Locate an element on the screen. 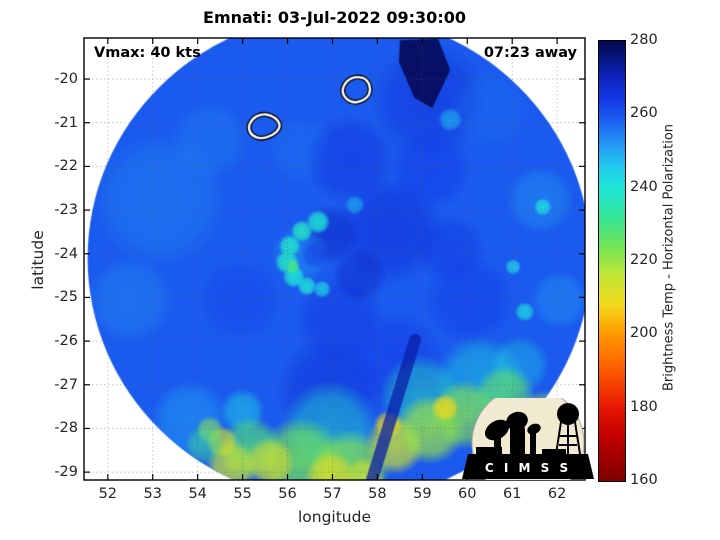 The height and width of the screenshot is (540, 720). x-tick-label: 56 is located at coordinates (287, 494).